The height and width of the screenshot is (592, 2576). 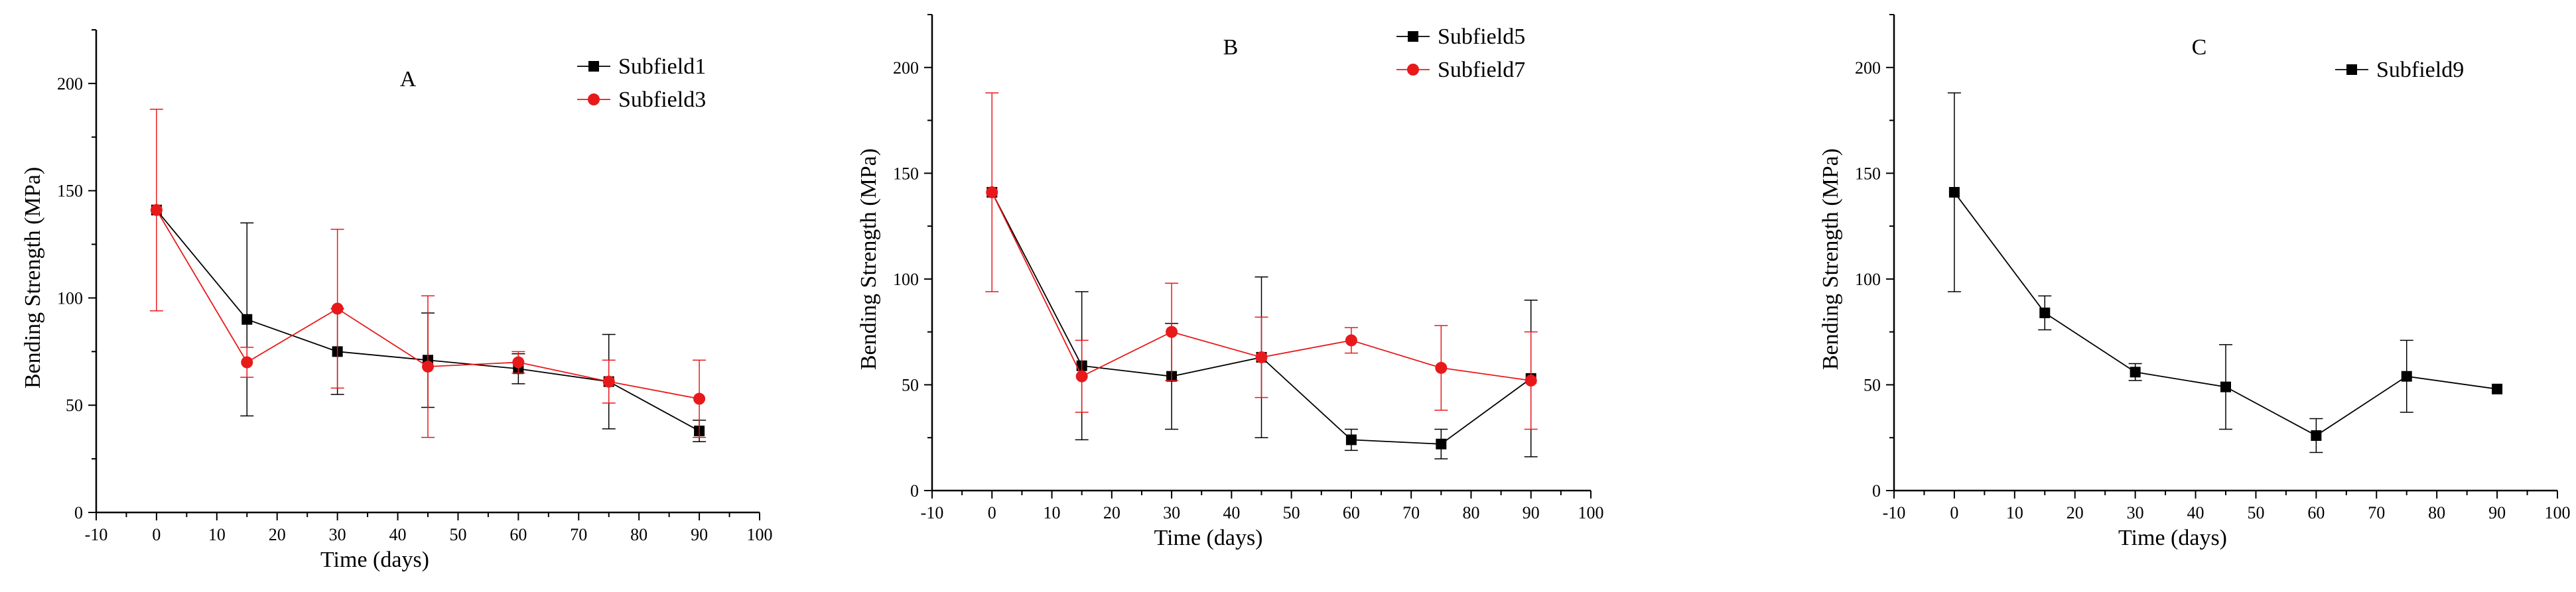 I want to click on legend-item-subfield1: Subfield1, so click(x=641, y=66).